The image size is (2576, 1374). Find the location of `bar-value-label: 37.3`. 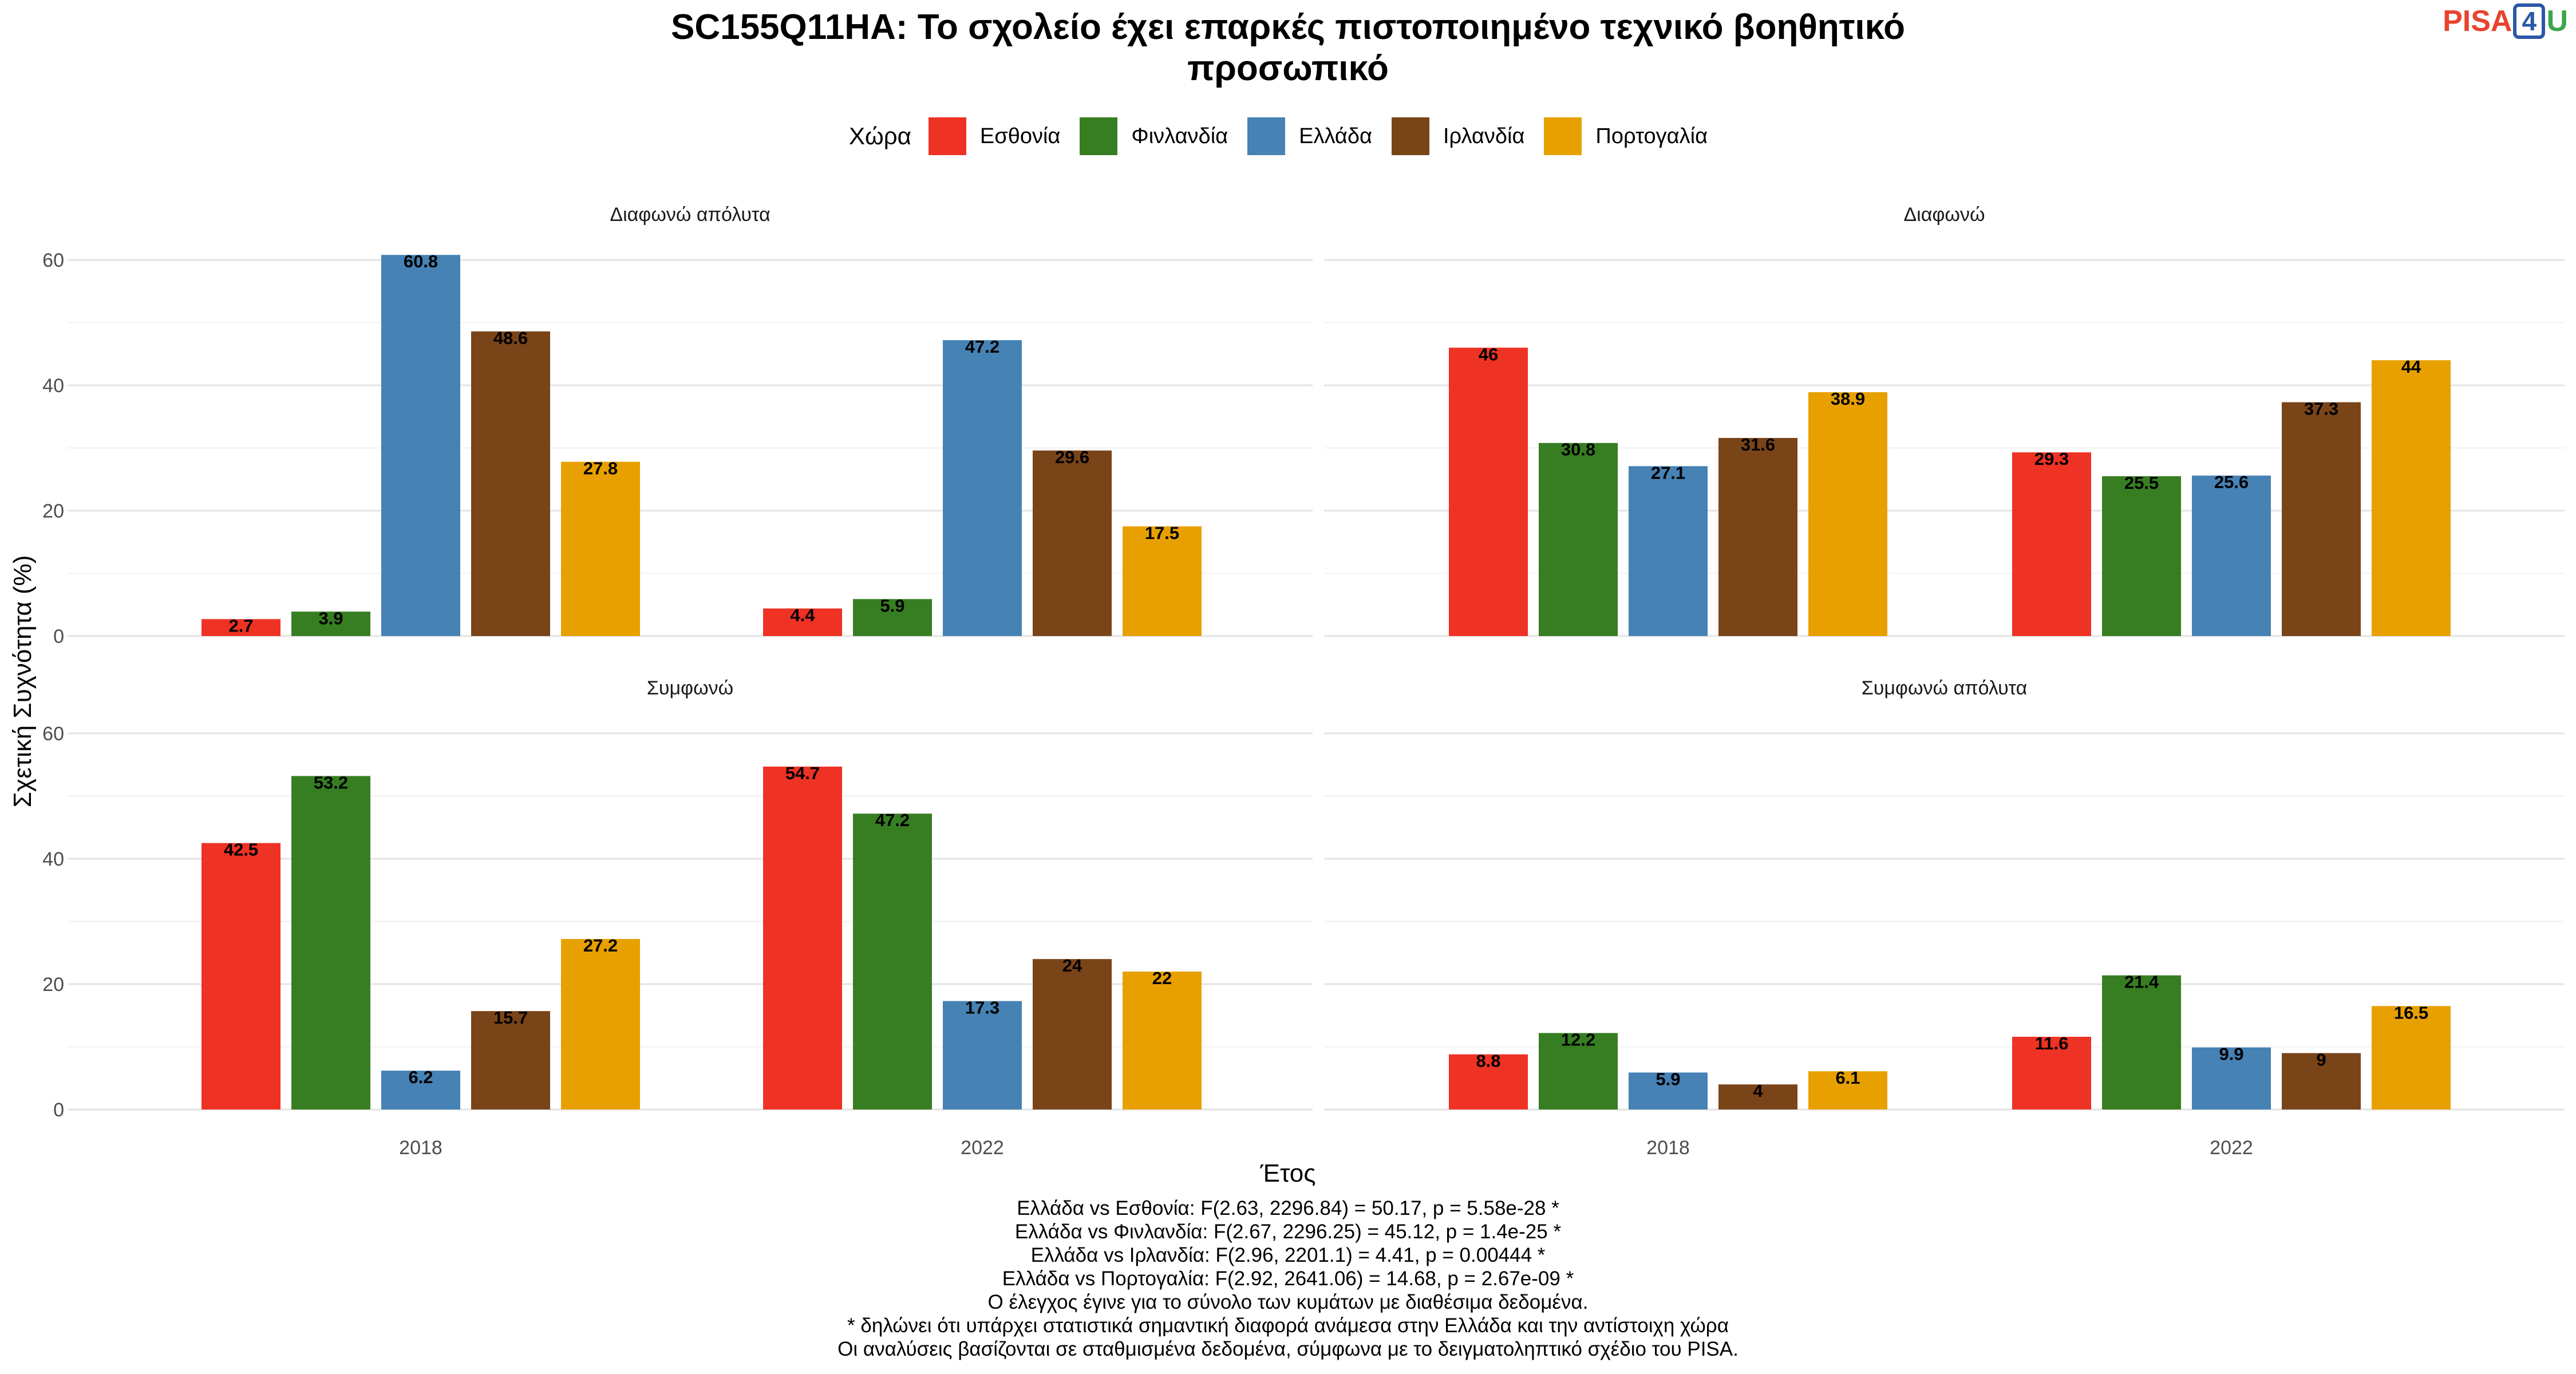

bar-value-label: 37.3 is located at coordinates (2321, 409).